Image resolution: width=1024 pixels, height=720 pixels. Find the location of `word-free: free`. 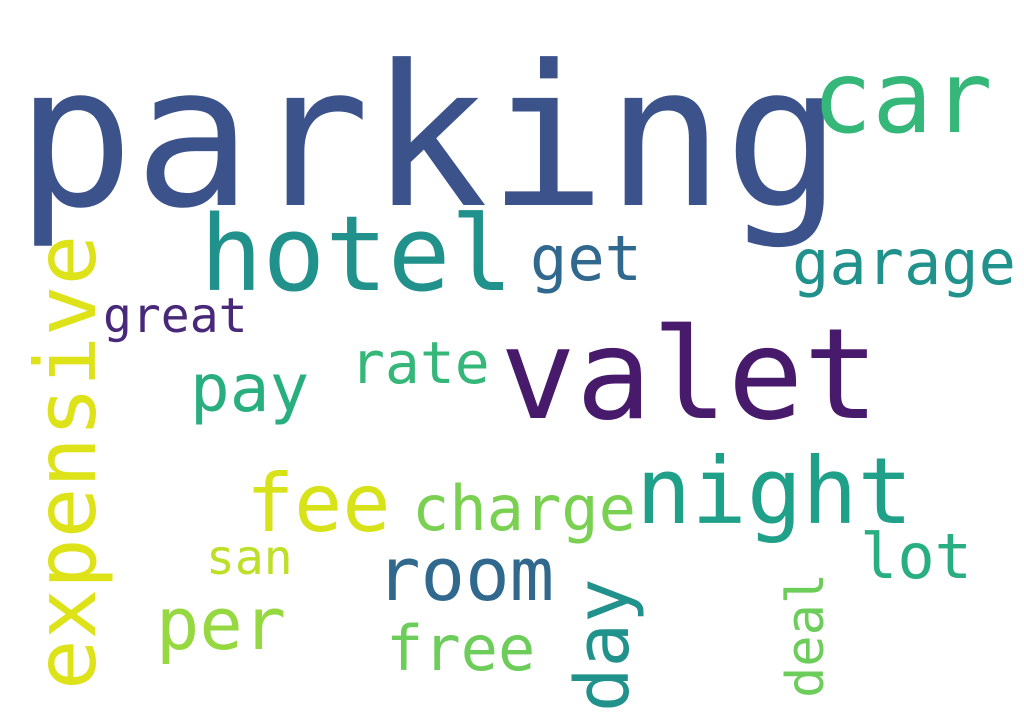

word-free: free is located at coordinates (461, 648).